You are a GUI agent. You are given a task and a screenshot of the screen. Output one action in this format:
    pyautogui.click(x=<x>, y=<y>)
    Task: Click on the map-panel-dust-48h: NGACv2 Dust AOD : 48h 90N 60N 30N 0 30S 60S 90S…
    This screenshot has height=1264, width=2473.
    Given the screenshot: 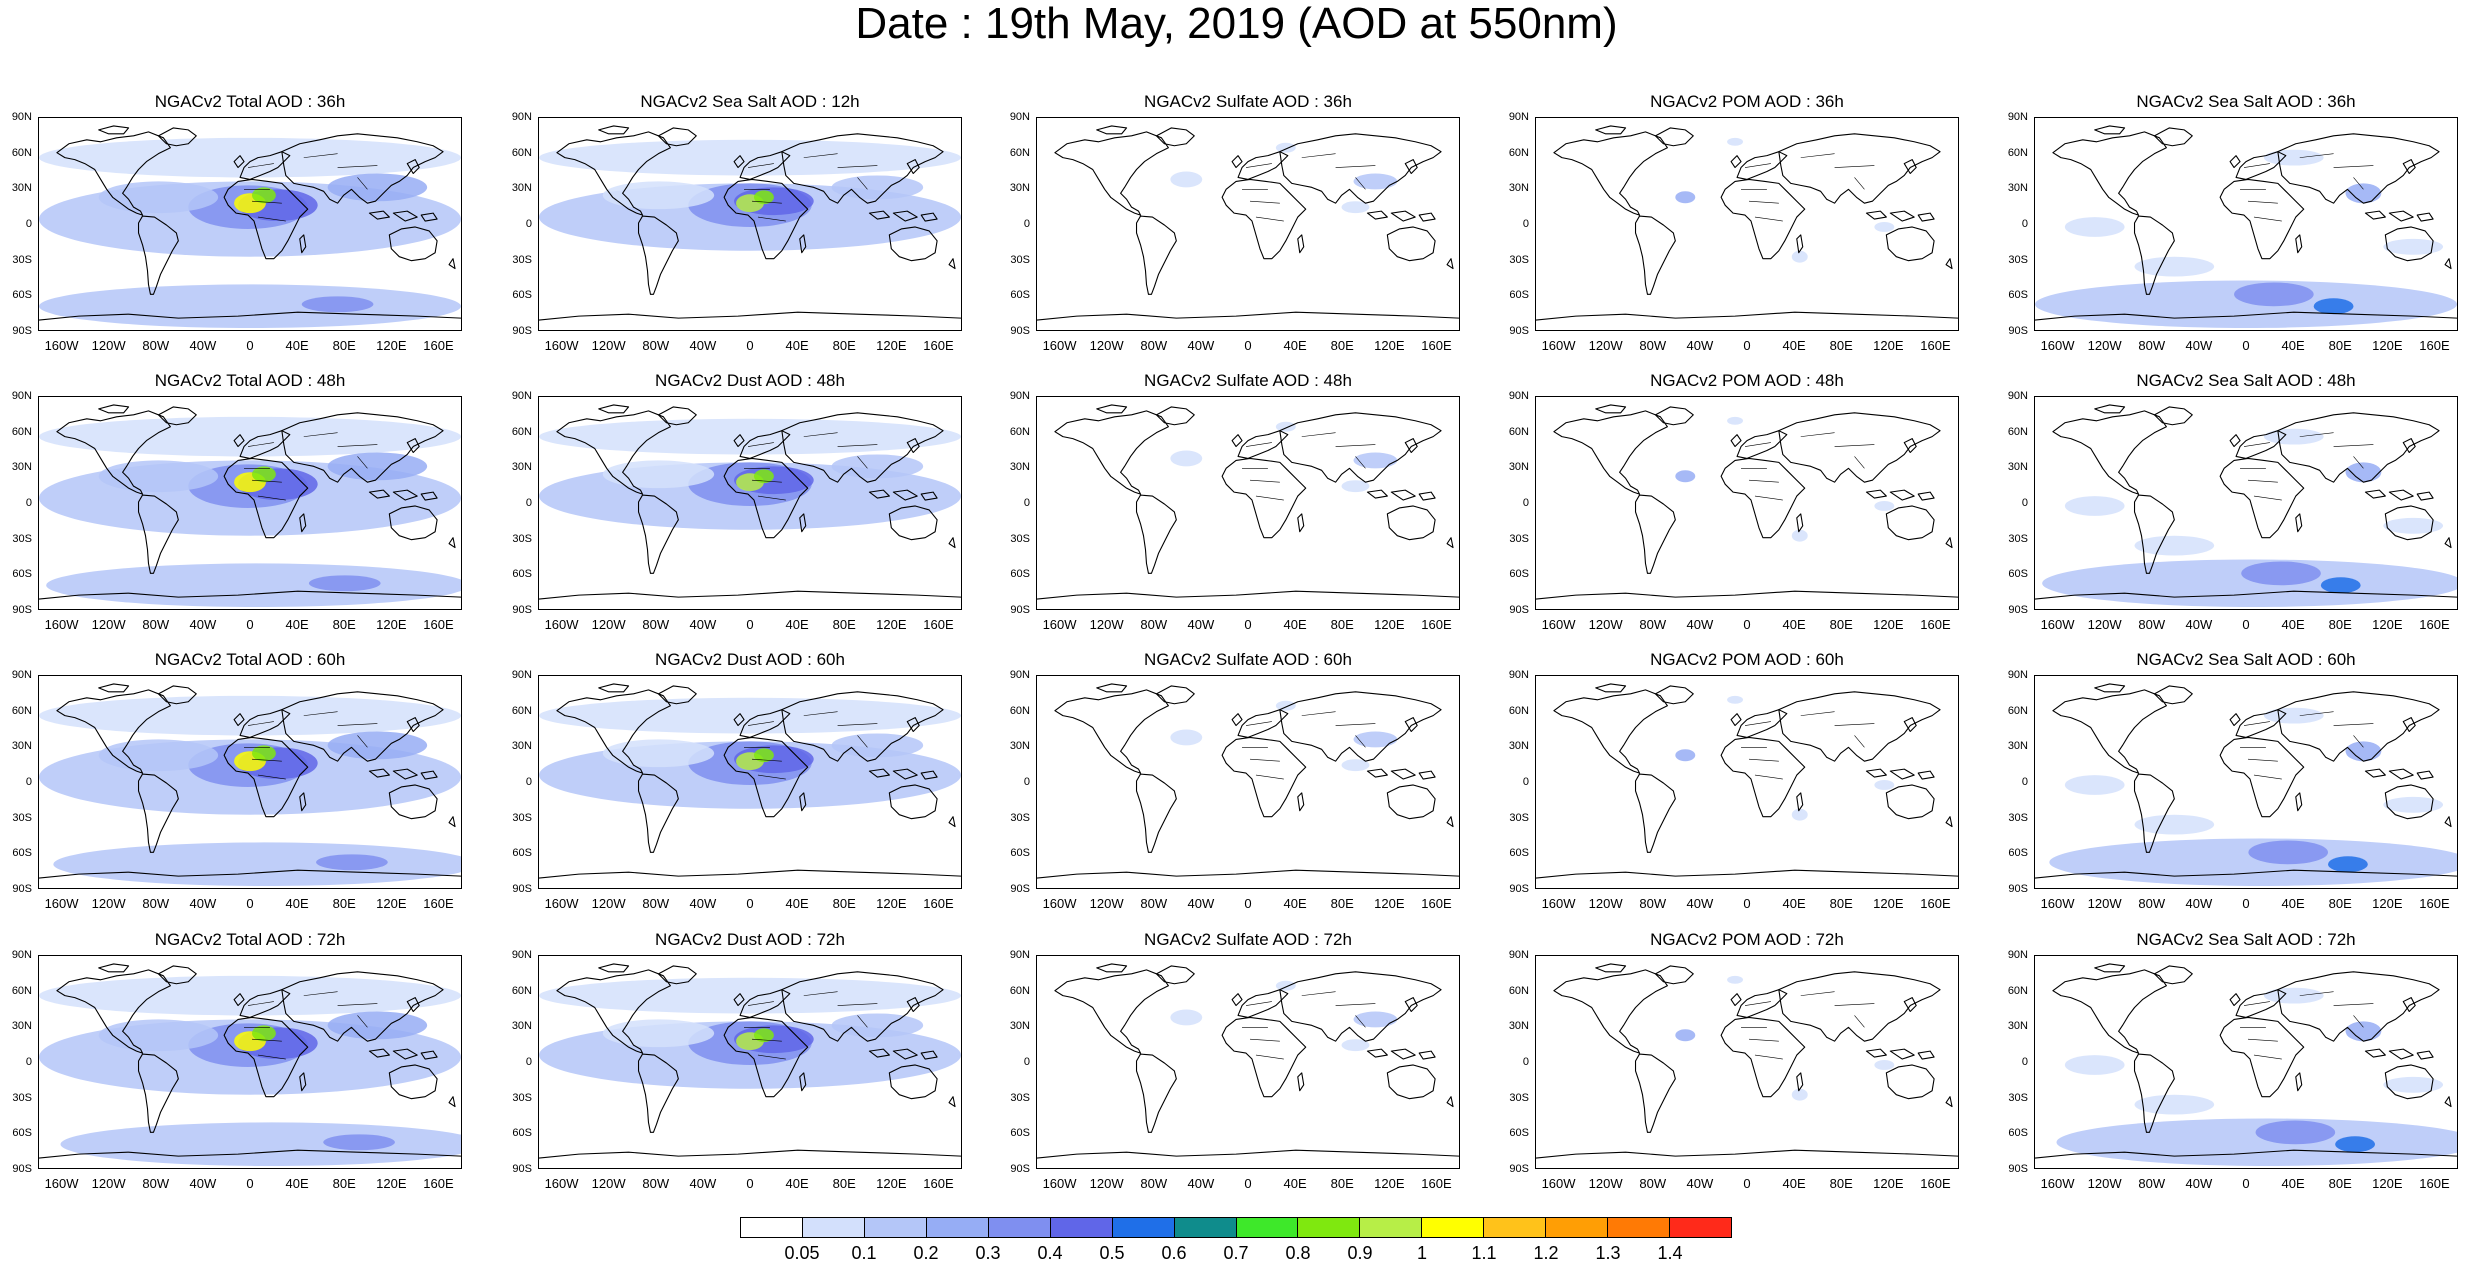 What is the action you would take?
    pyautogui.click(x=731, y=506)
    